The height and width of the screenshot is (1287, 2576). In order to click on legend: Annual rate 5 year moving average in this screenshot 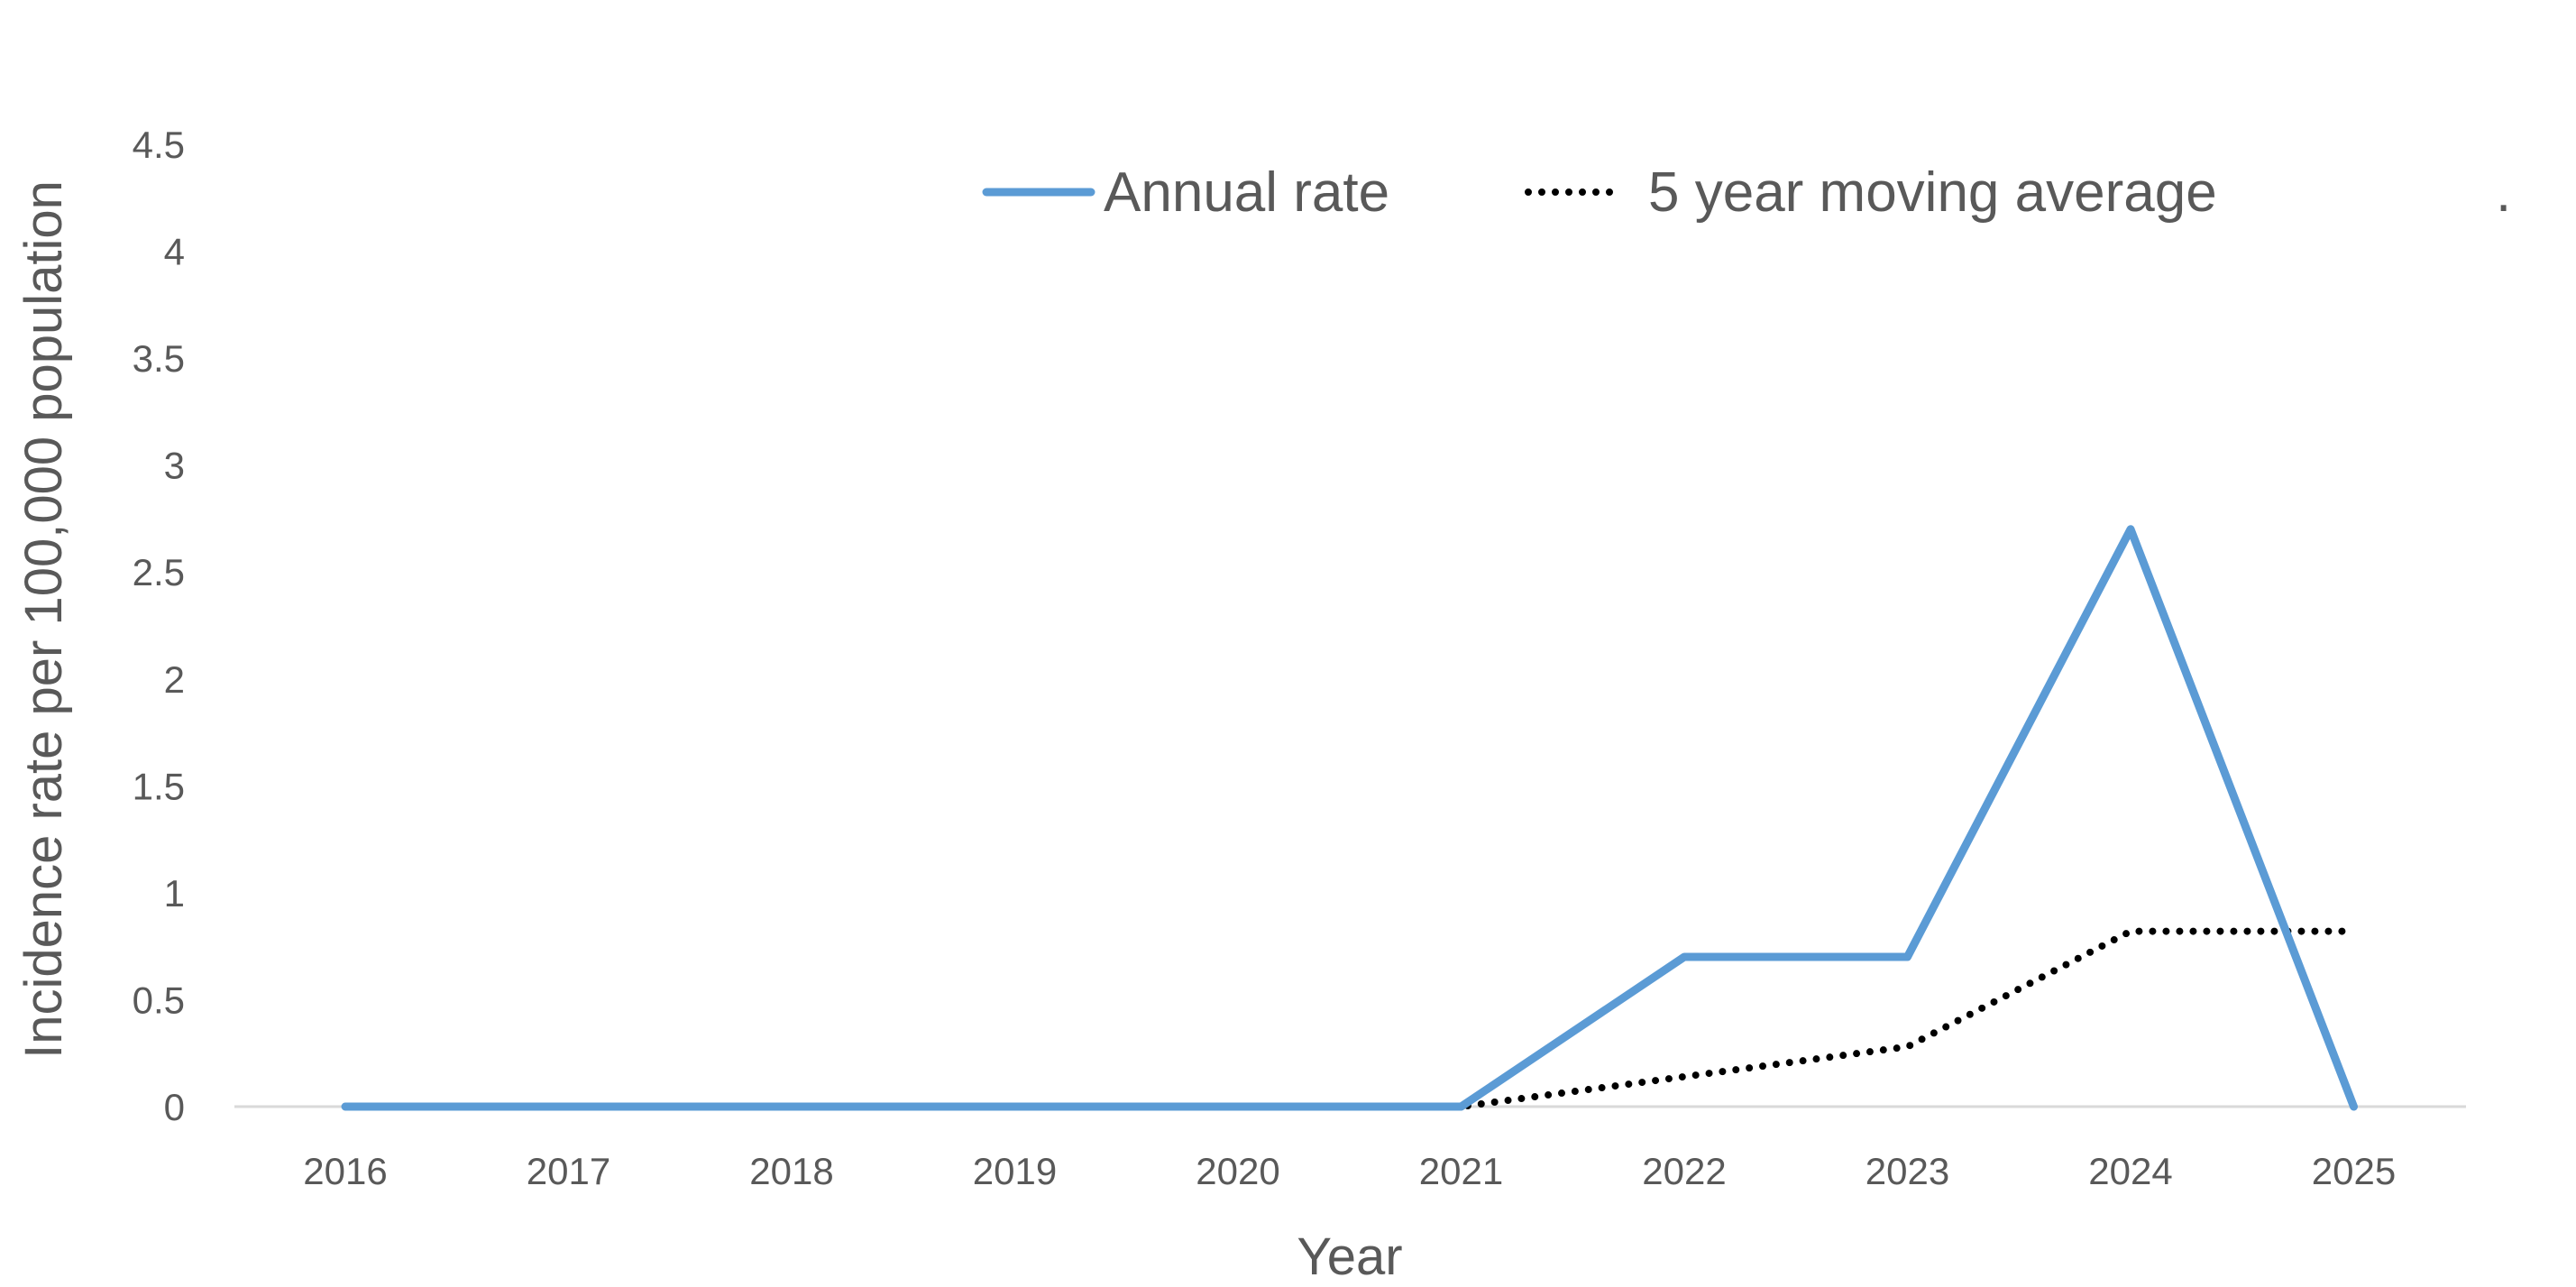, I will do `click(1599, 192)`.